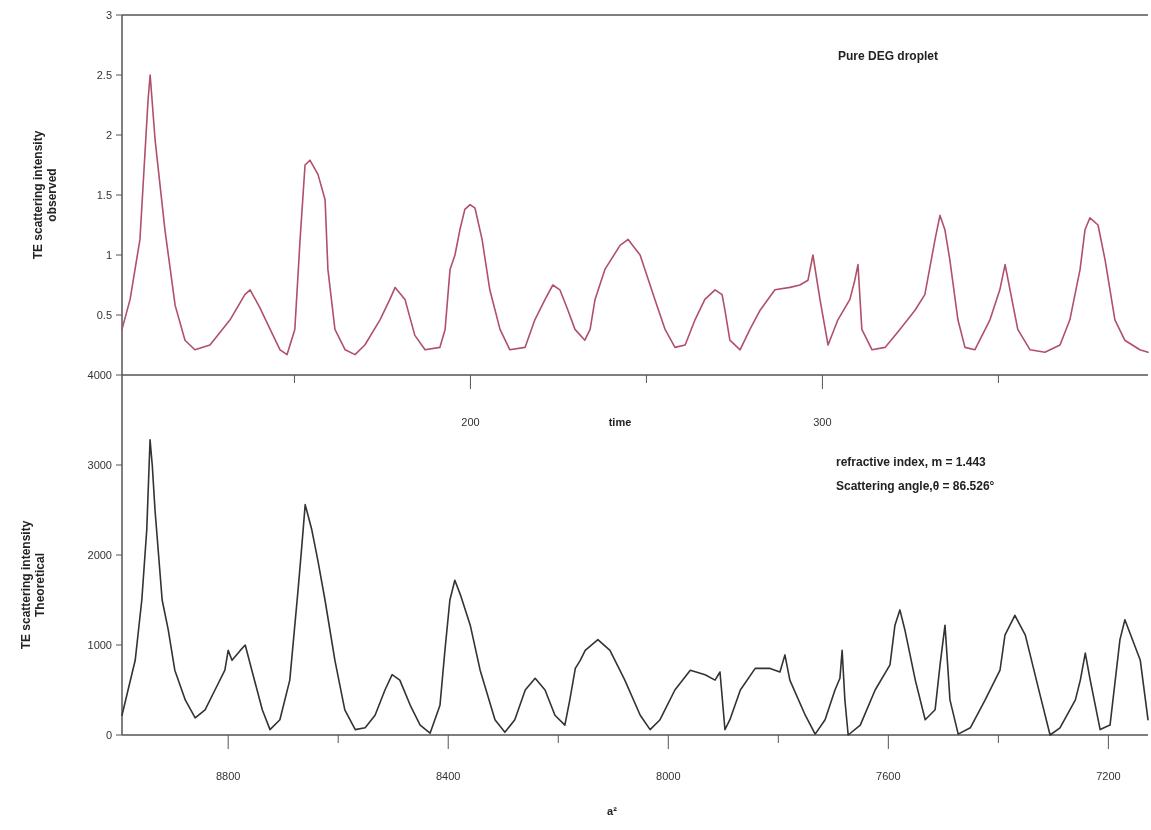 The image size is (1151, 830). What do you see at coordinates (104, 74) in the screenshot?
I see `y-tick-label: 2.5` at bounding box center [104, 74].